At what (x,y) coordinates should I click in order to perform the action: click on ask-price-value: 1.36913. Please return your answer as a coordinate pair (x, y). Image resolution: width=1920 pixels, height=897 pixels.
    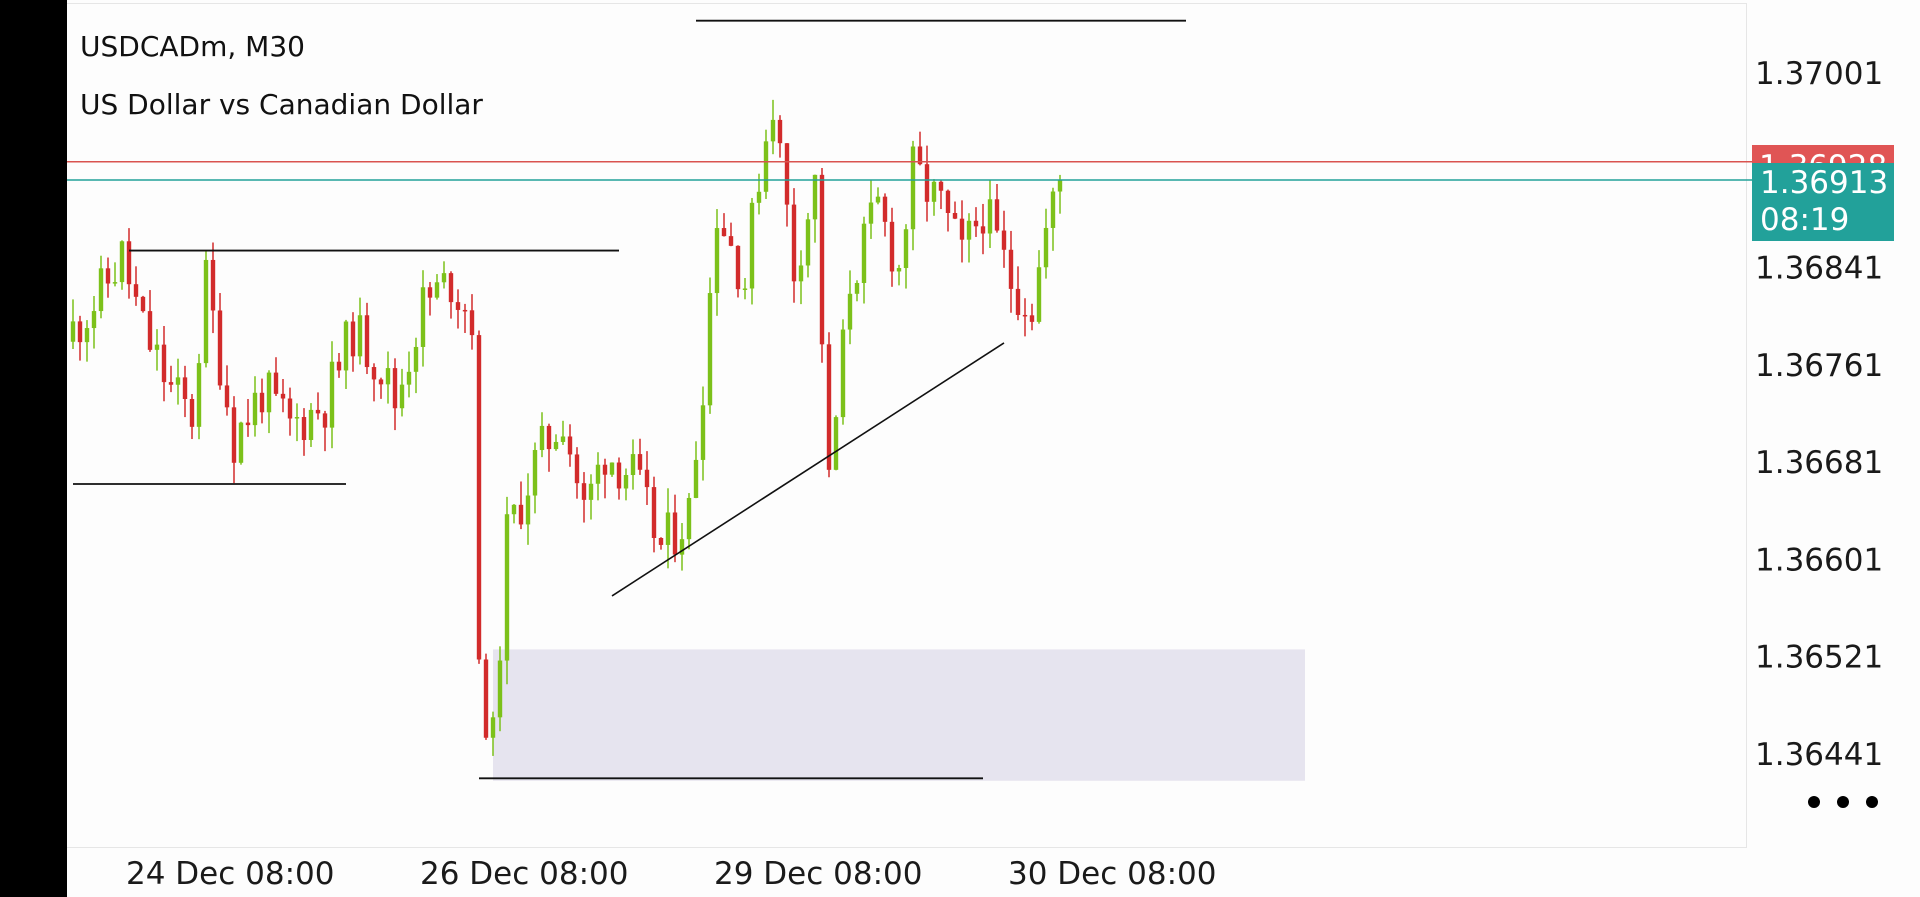
    Looking at the image, I should click on (1824, 183).